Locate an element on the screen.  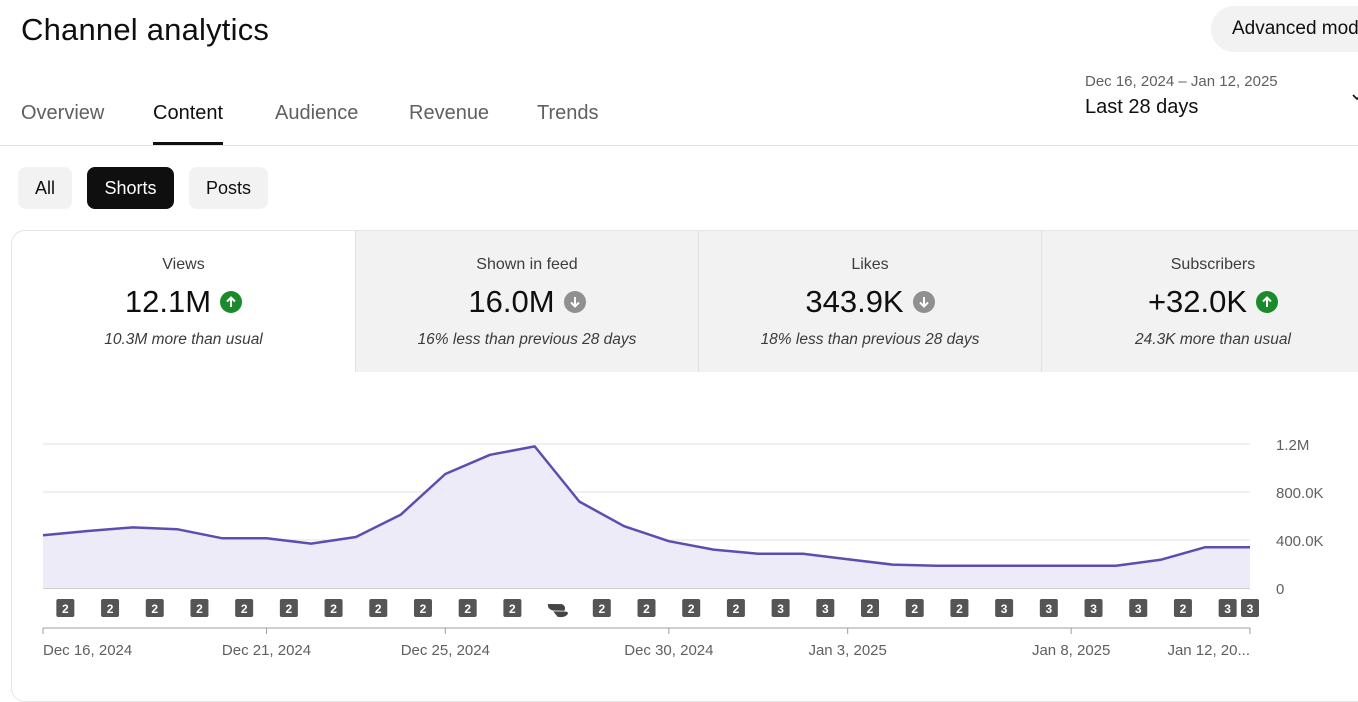
y-tick-label: 400.0K is located at coordinates (1300, 541).